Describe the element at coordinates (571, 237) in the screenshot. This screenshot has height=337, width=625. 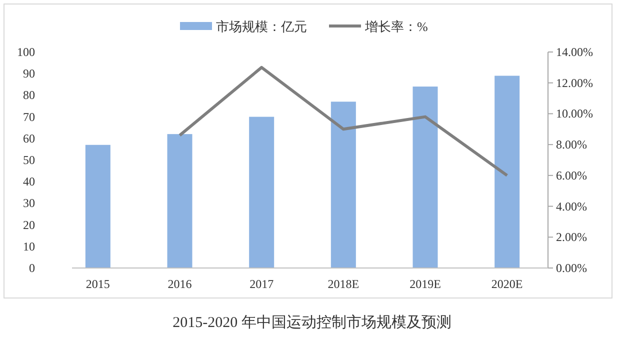
I see `y2-tick-label: 2.00%` at that location.